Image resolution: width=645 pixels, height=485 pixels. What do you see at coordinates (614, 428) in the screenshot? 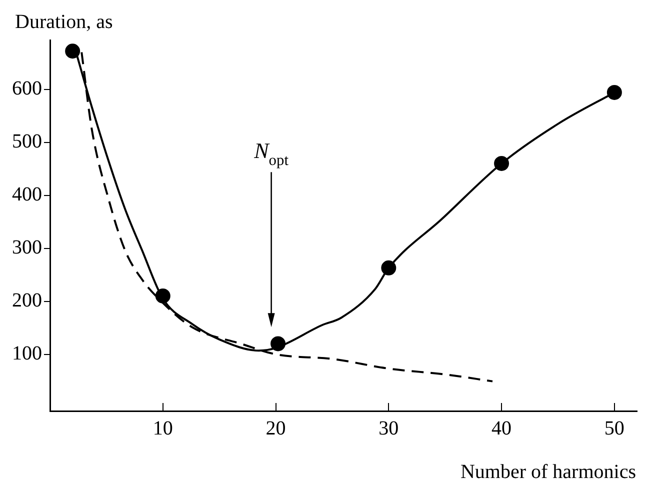
I see `x-tick-label: 50` at bounding box center [614, 428].